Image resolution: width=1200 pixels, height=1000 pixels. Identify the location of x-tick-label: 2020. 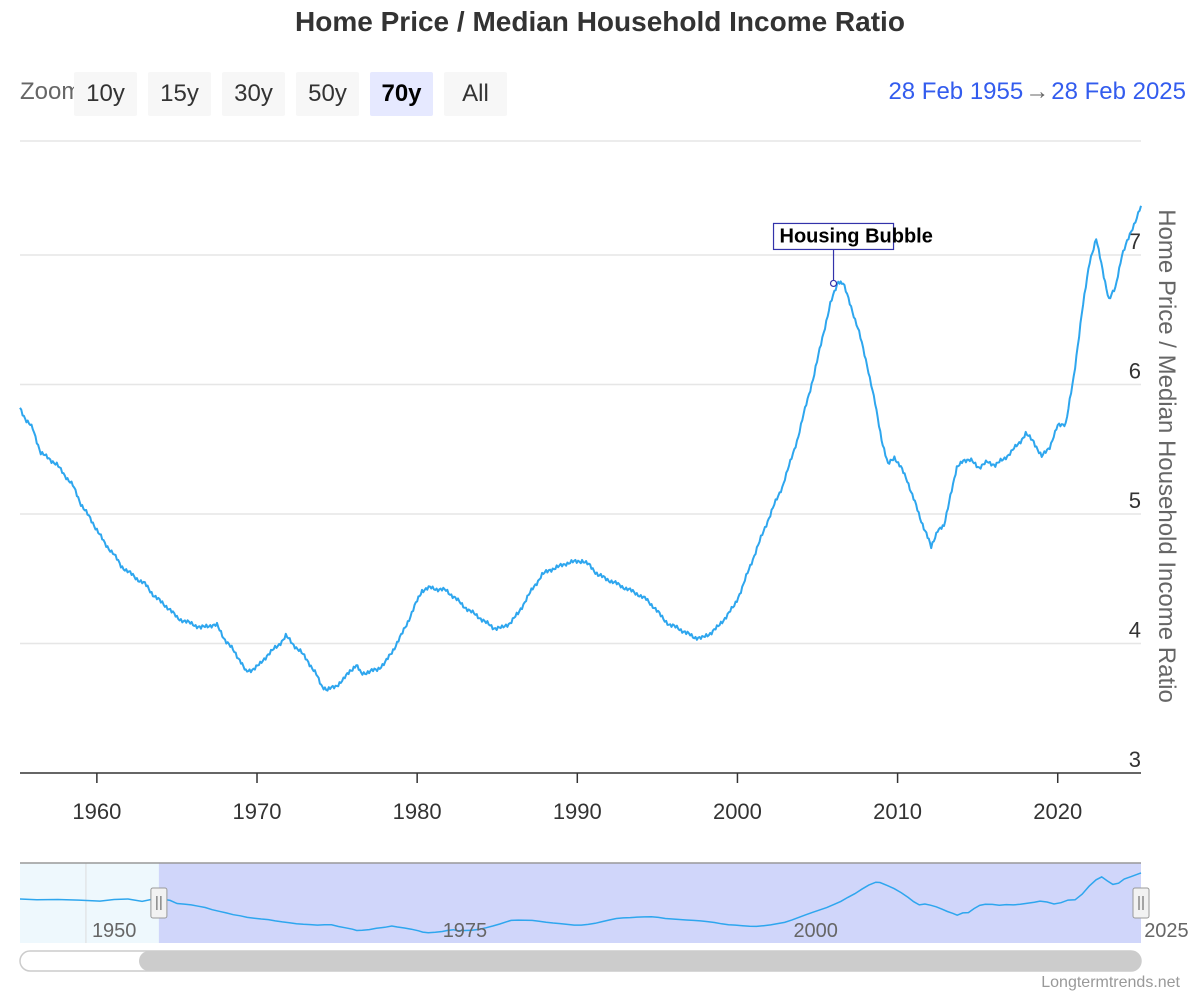
(1057, 811).